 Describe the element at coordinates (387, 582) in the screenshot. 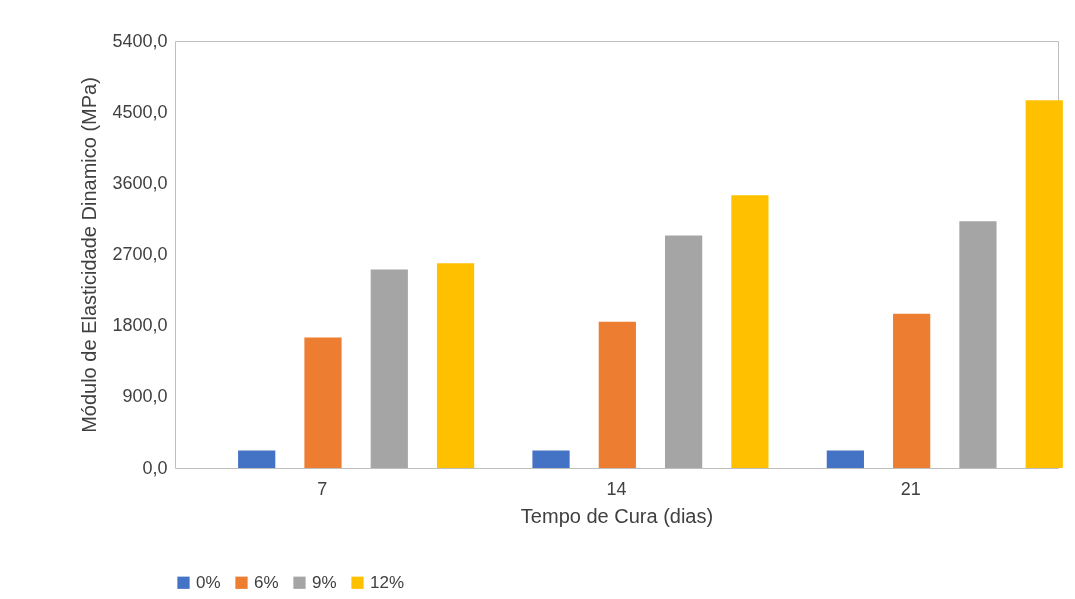

I see `legend-label: 12%` at that location.